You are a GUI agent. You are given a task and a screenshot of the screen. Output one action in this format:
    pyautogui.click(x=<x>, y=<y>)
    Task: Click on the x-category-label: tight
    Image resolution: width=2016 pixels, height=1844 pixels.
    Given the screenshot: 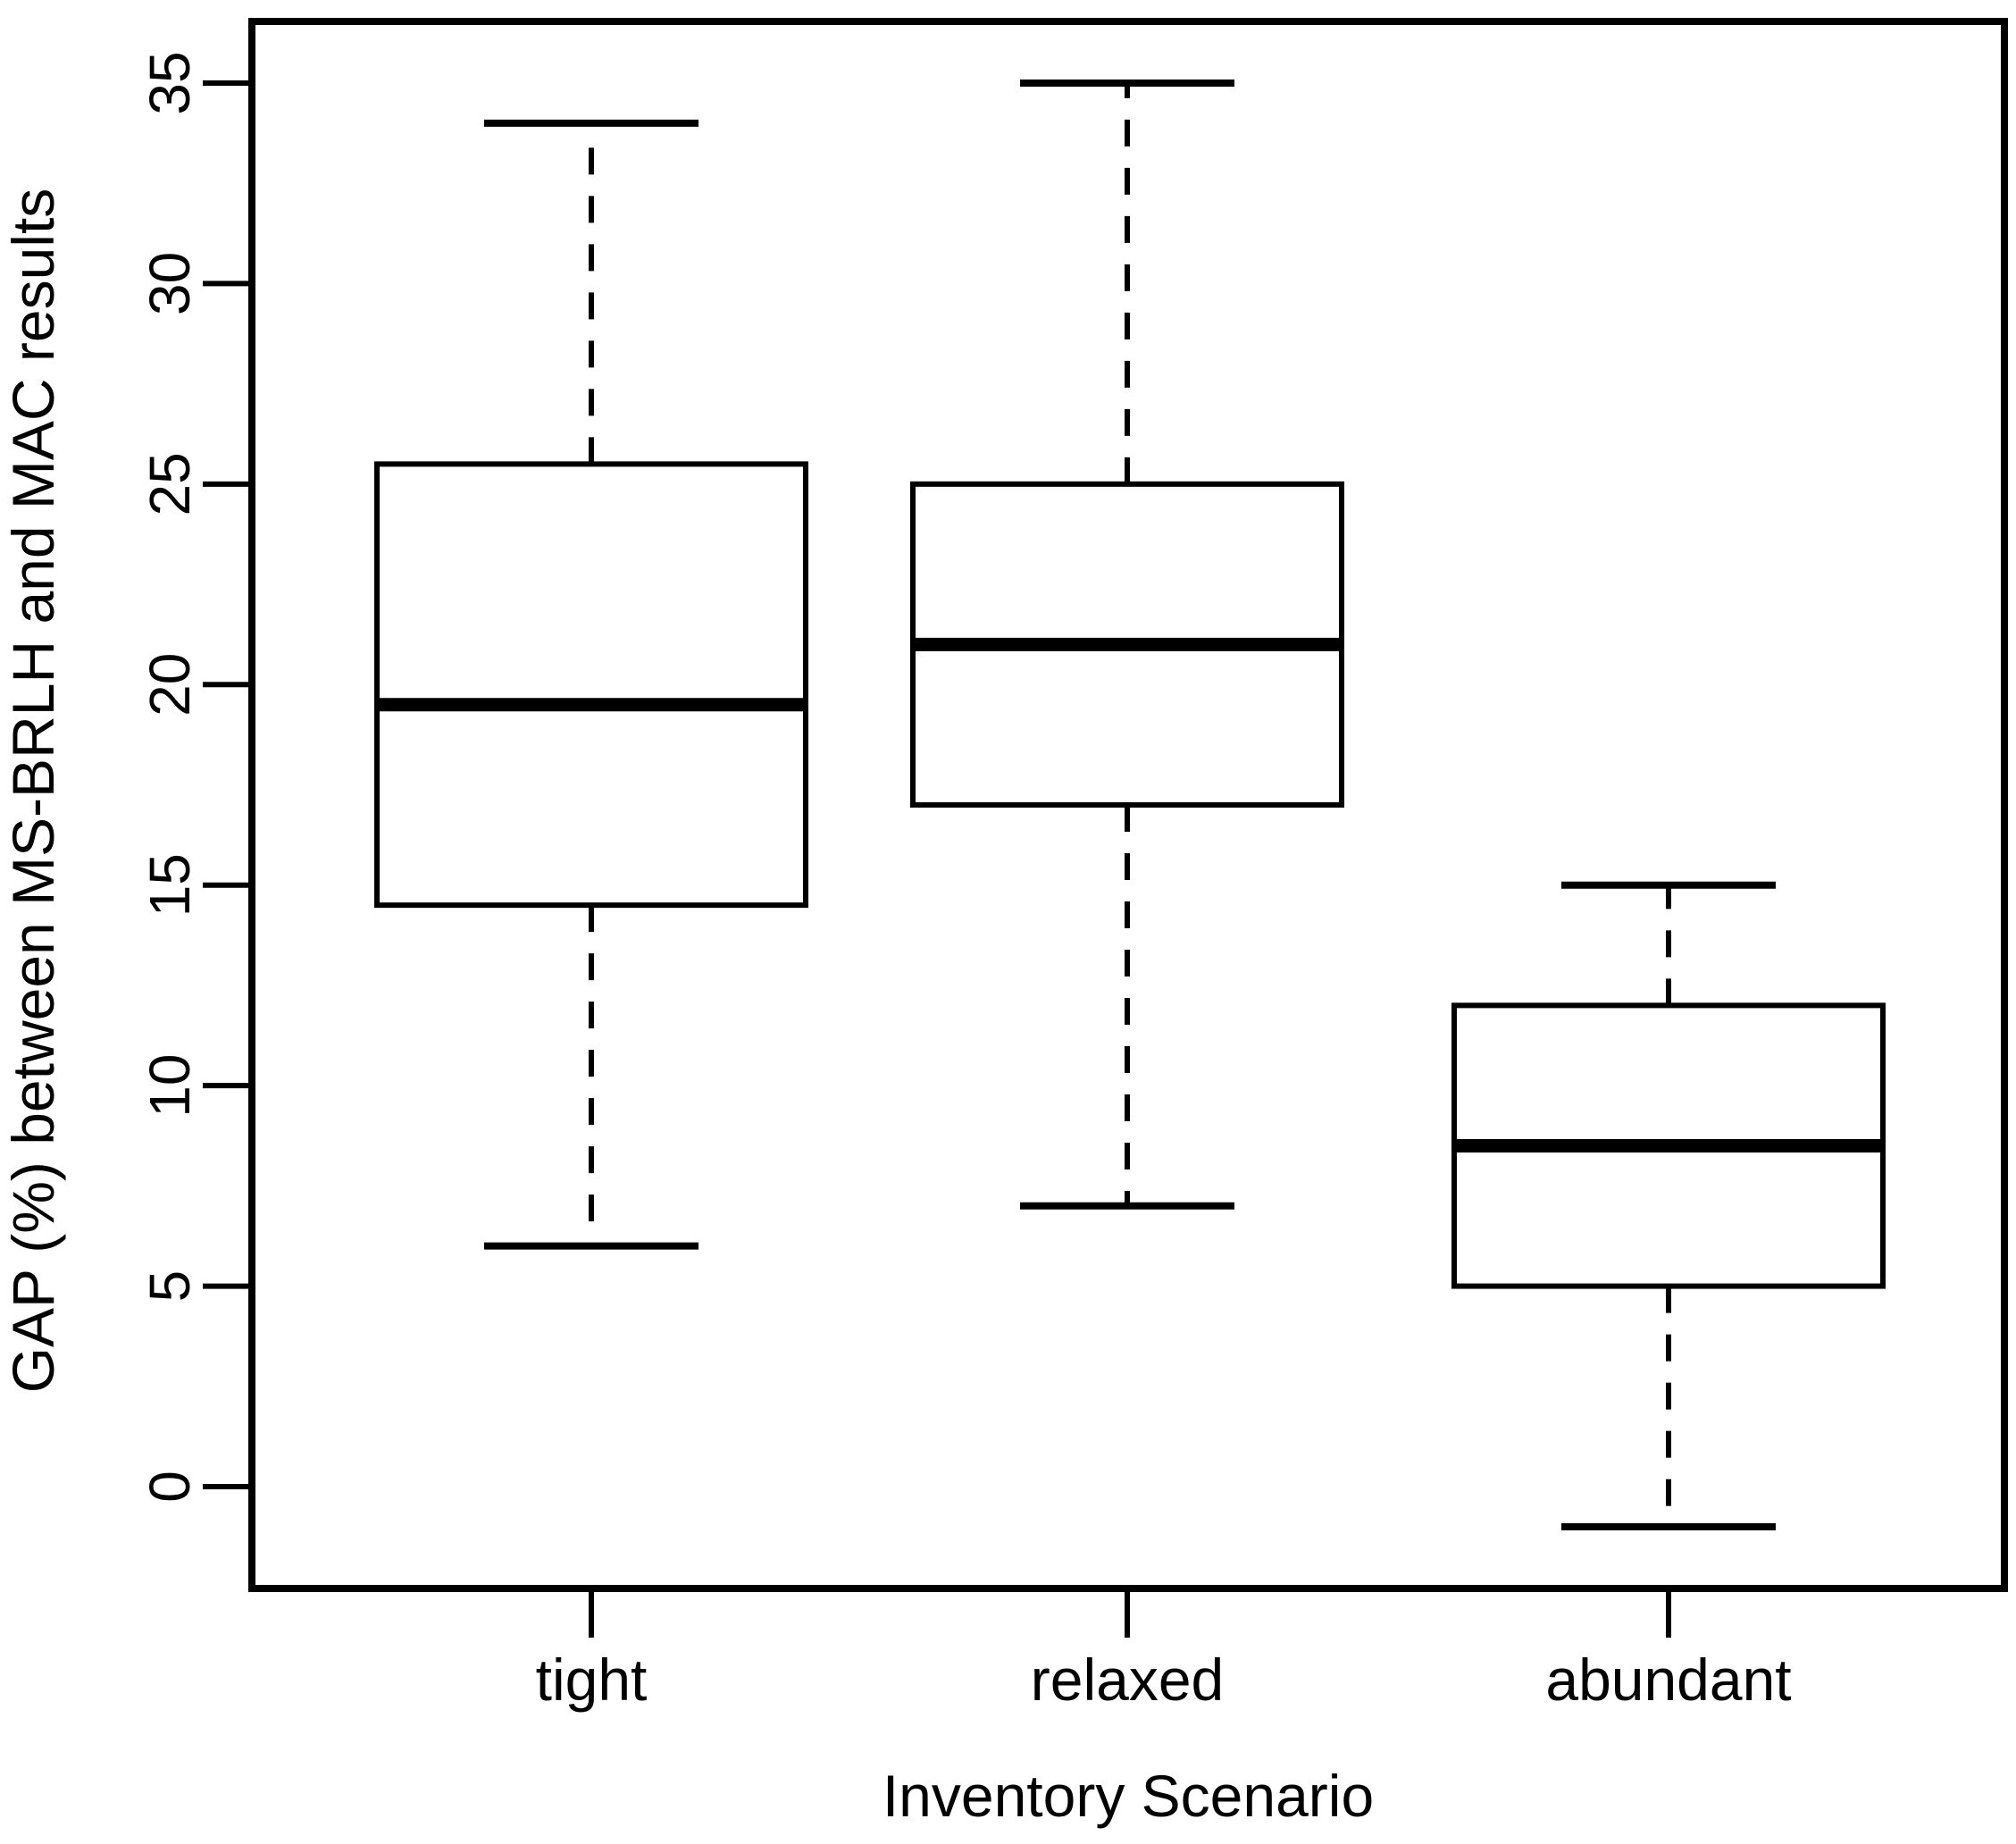 What is the action you would take?
    pyautogui.click(x=592, y=1680)
    